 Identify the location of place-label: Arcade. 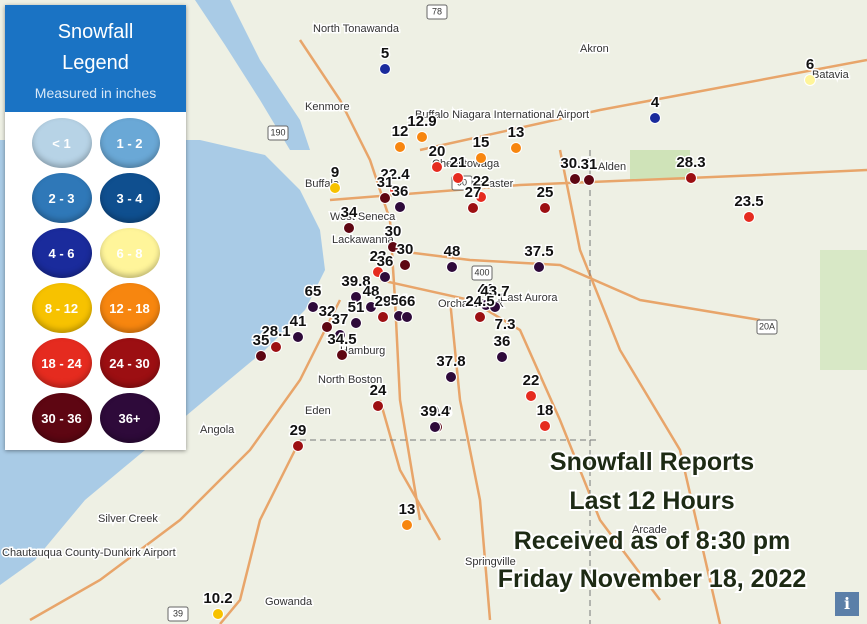
(649, 530).